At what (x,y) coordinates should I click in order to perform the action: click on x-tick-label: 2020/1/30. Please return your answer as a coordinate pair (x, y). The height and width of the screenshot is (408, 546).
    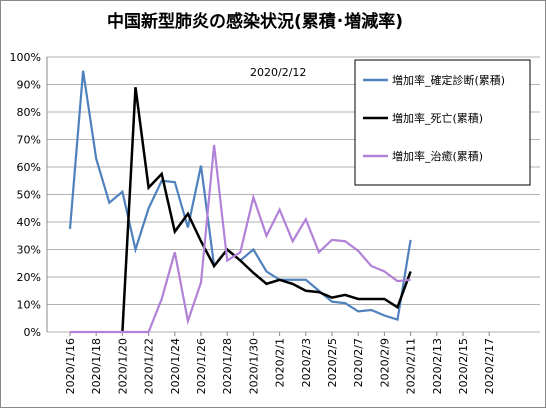
    Looking at the image, I should click on (253, 366).